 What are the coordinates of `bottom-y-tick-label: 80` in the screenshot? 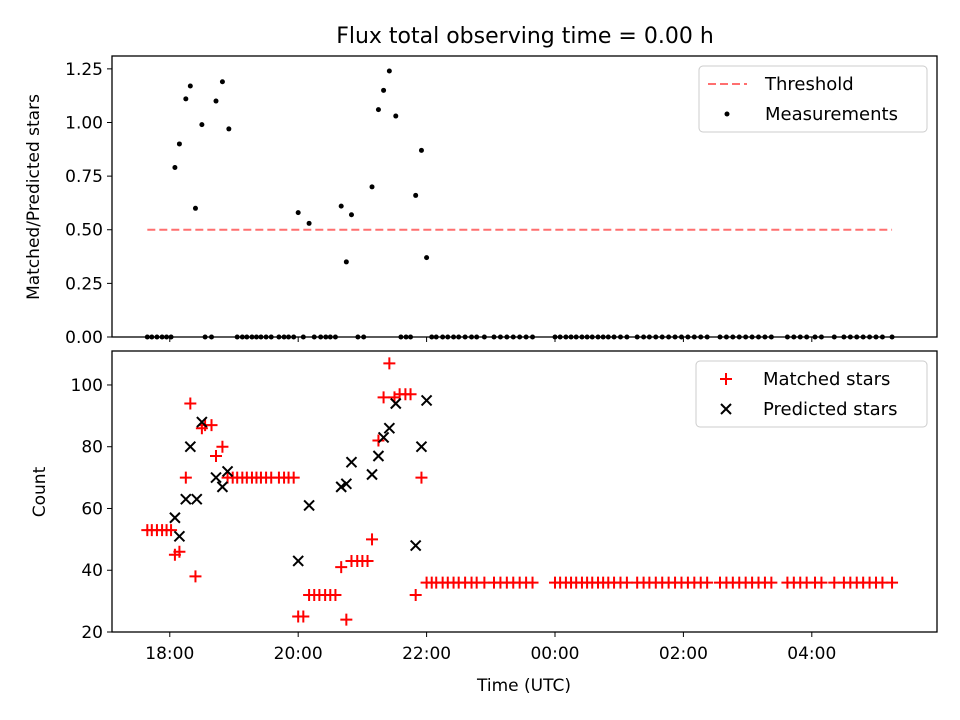 It's located at (92, 448).